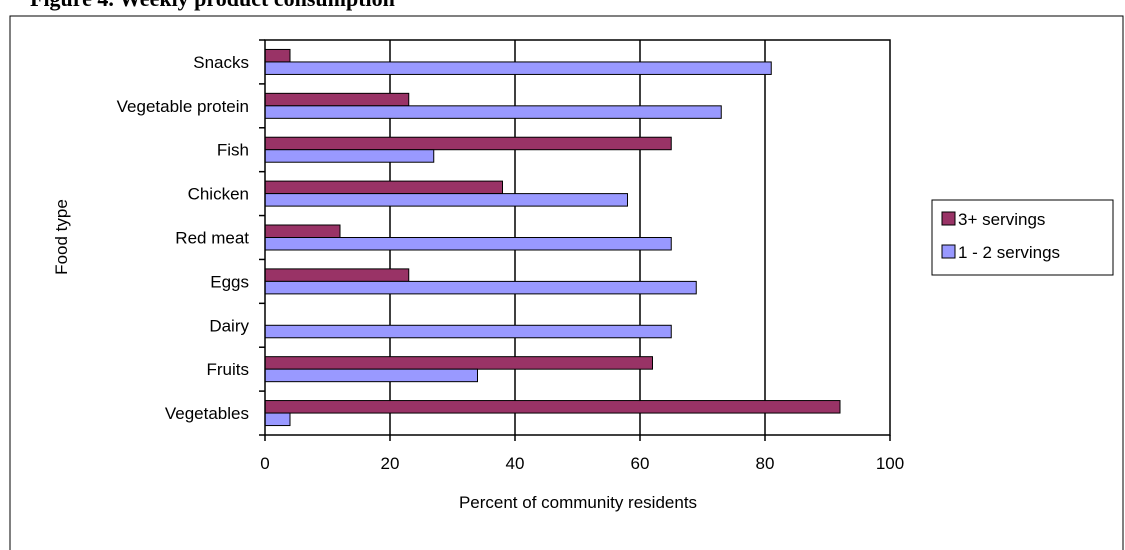 The width and height of the screenshot is (1125, 550). Describe the element at coordinates (61, 237) in the screenshot. I see `y-axis-label: Food type` at that location.